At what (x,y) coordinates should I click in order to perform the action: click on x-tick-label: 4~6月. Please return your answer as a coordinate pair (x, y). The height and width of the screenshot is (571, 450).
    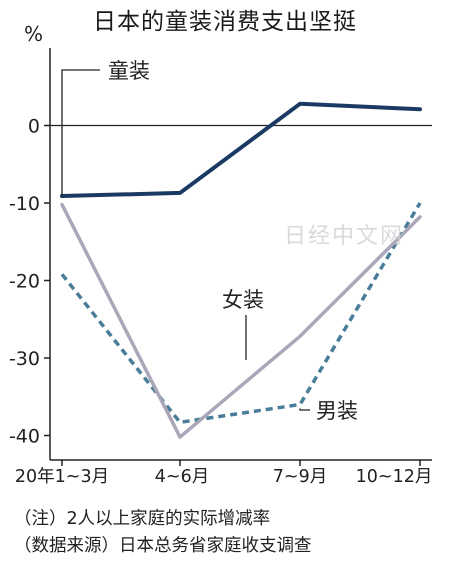
    Looking at the image, I should click on (182, 477).